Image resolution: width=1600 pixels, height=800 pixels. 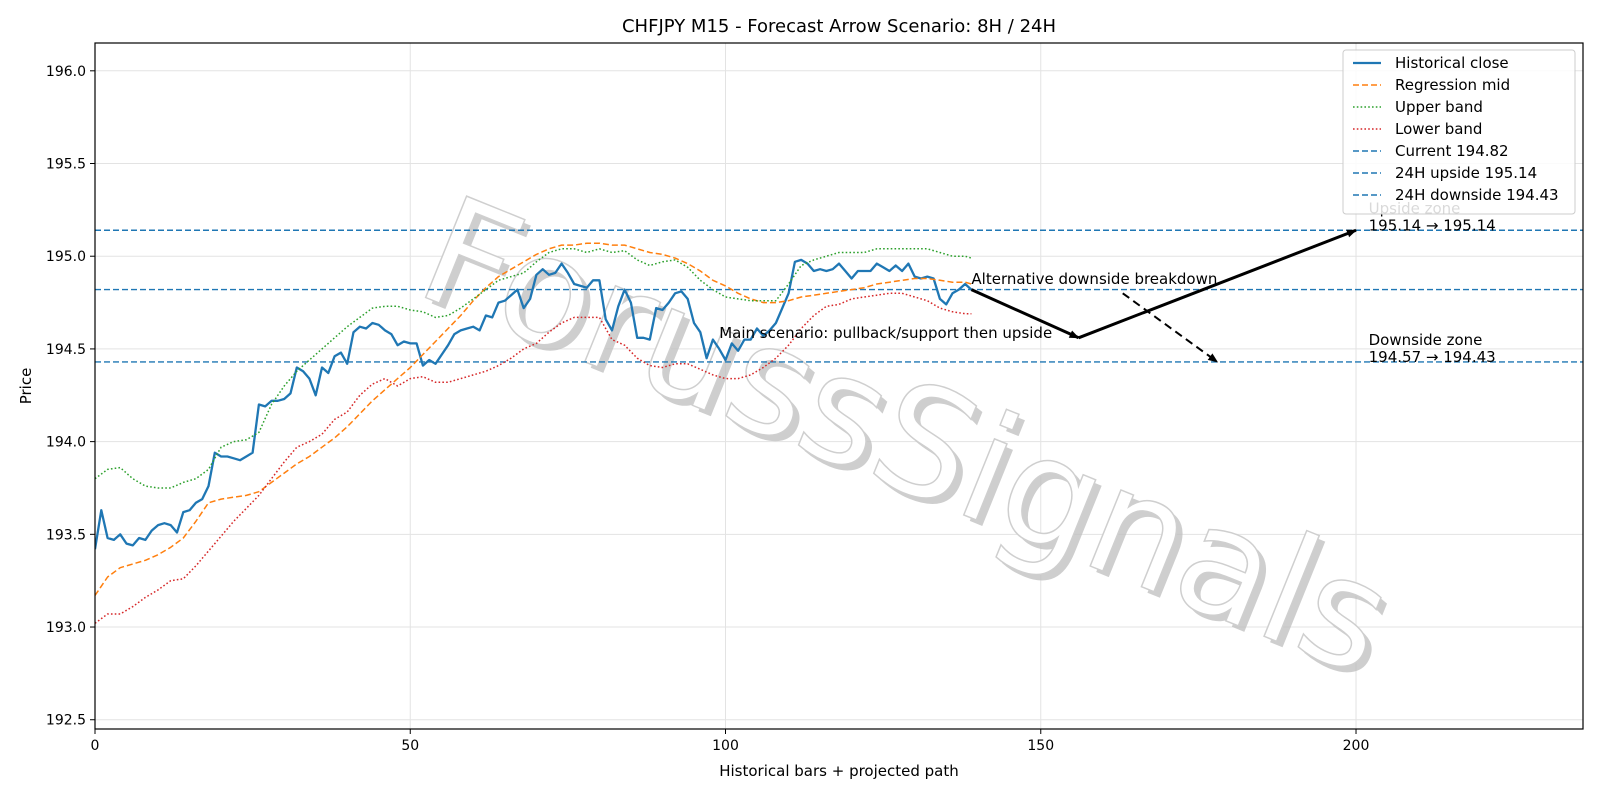 What do you see at coordinates (1477, 195) in the screenshot?
I see `legend-label: 24H downside 194.43` at bounding box center [1477, 195].